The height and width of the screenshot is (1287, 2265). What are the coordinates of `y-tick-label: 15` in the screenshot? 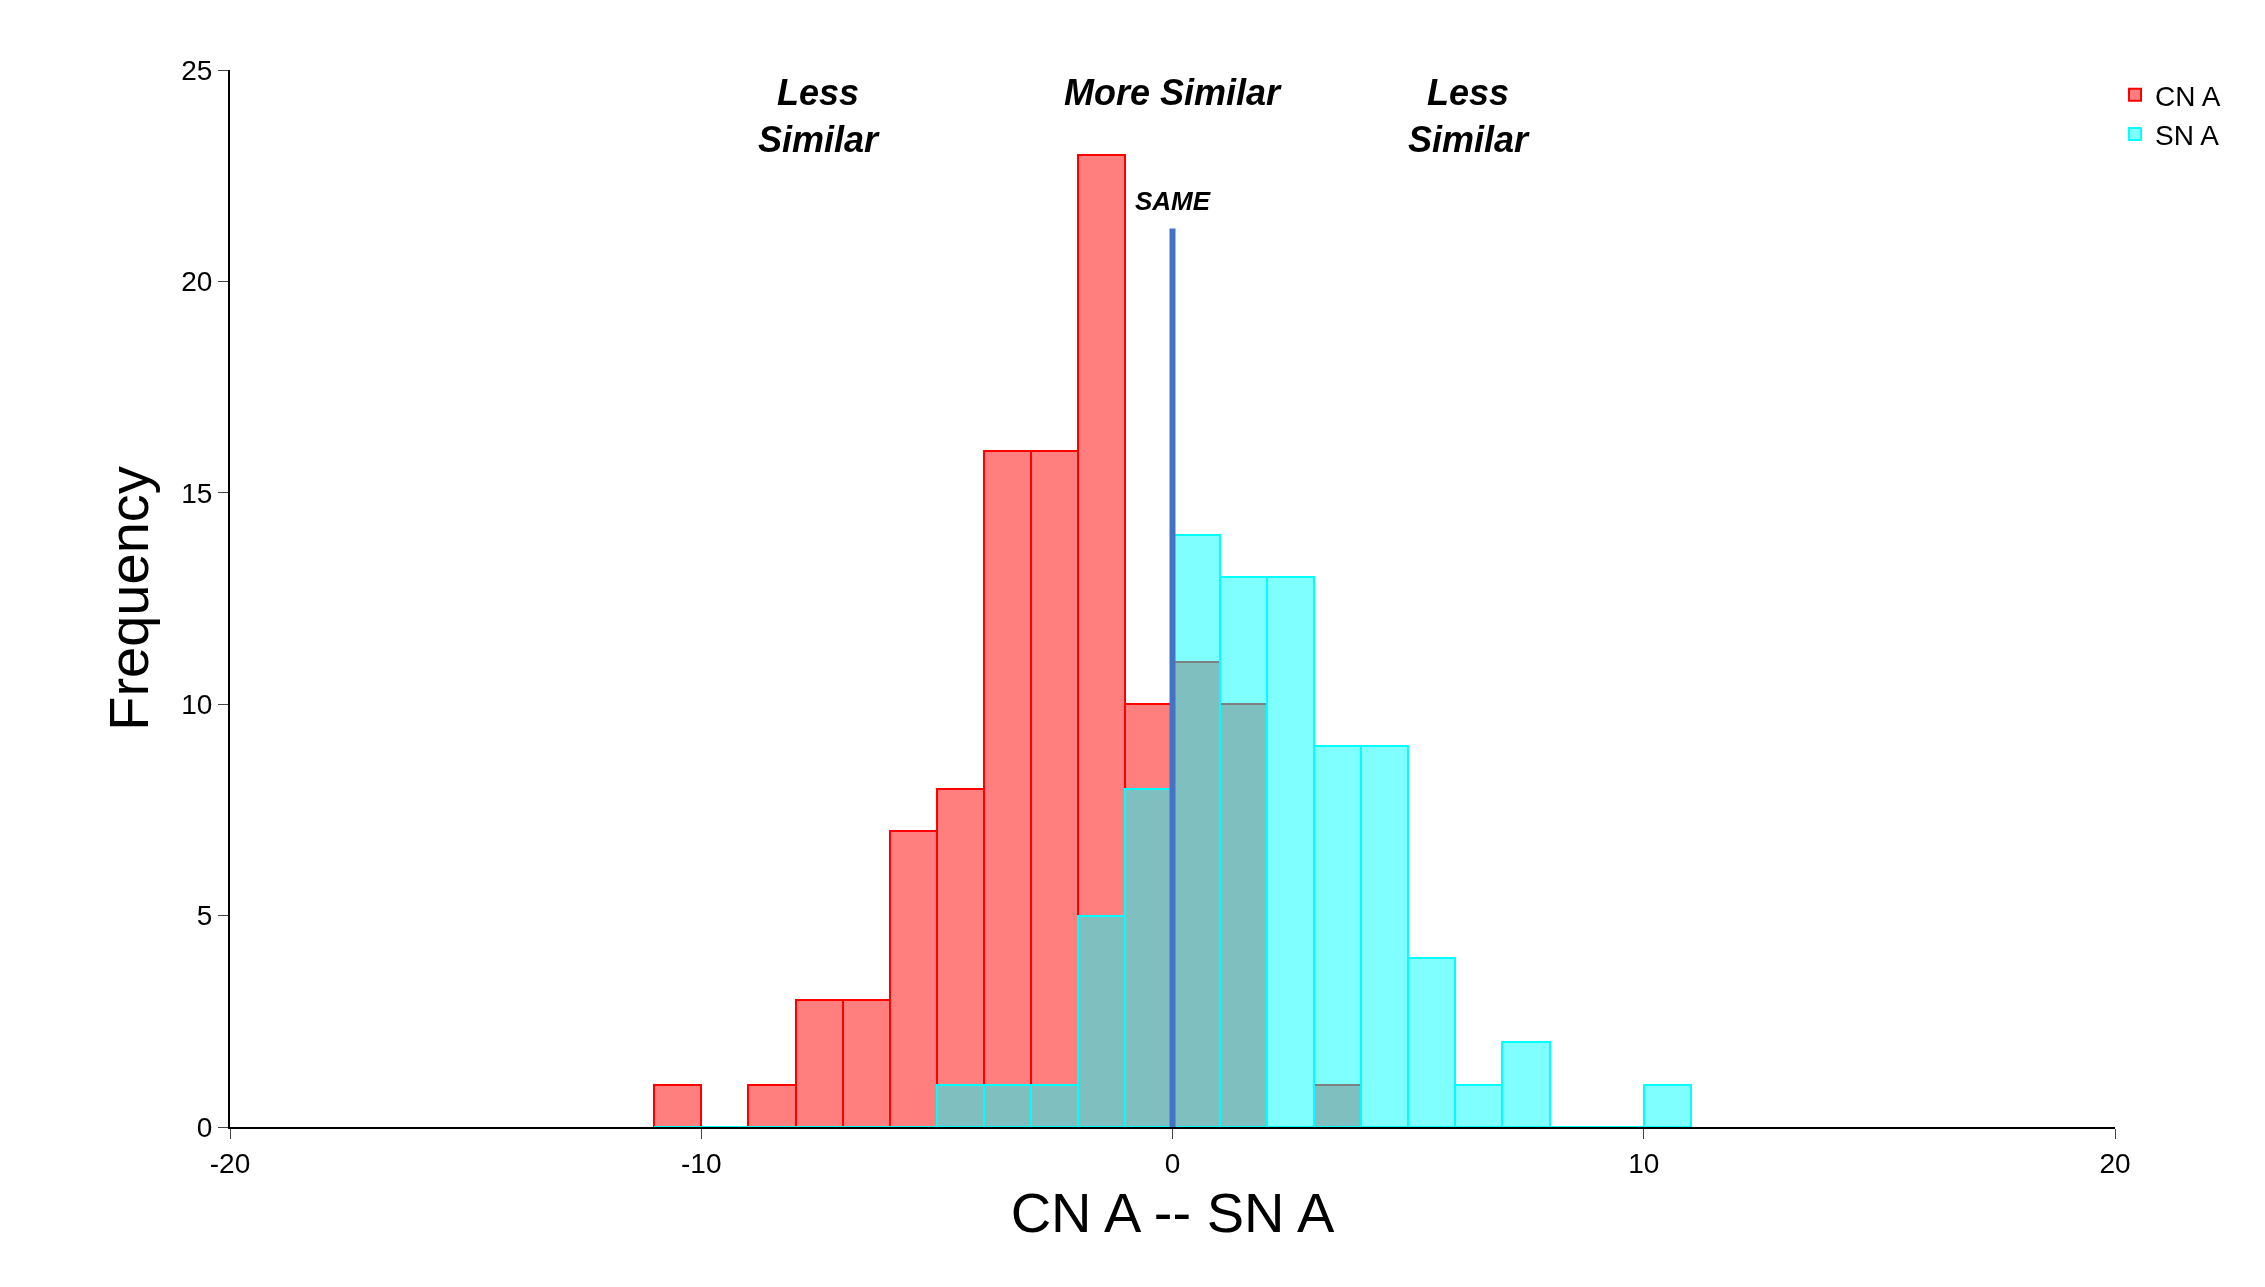 It's located at (197, 493).